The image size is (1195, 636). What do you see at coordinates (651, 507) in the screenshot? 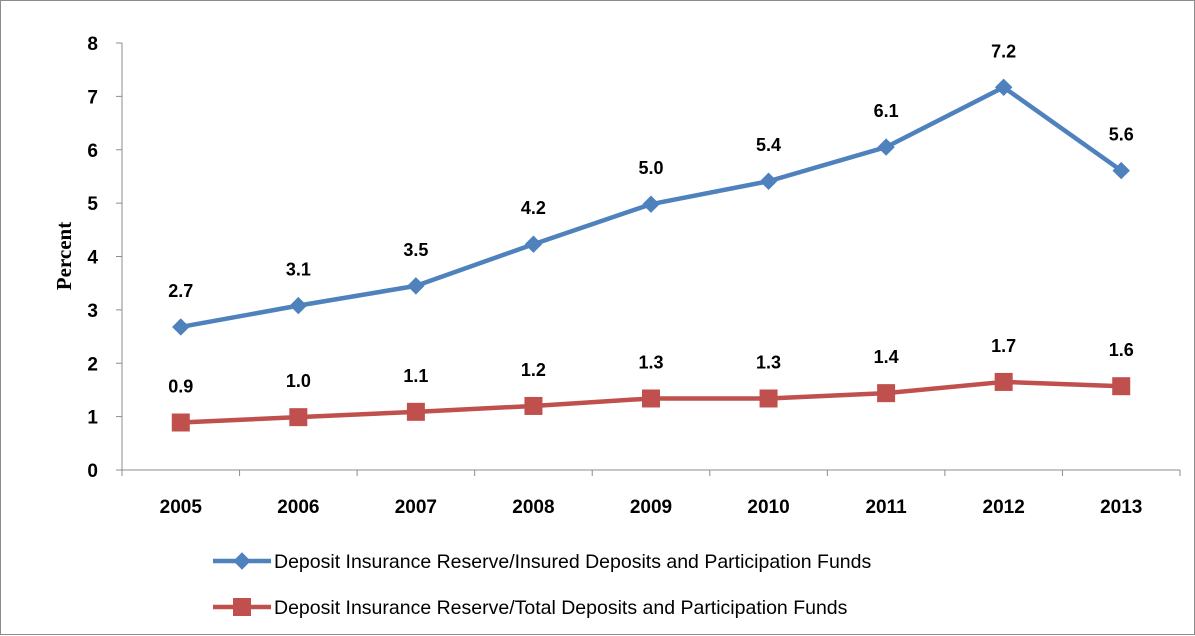
I see `x-tick-label: 2009` at bounding box center [651, 507].